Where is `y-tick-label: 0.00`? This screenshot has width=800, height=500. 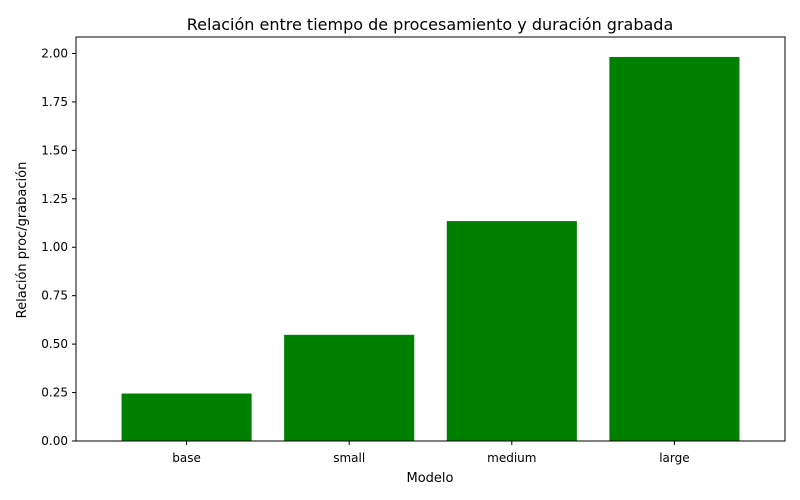
y-tick-label: 0.00 is located at coordinates (54, 441).